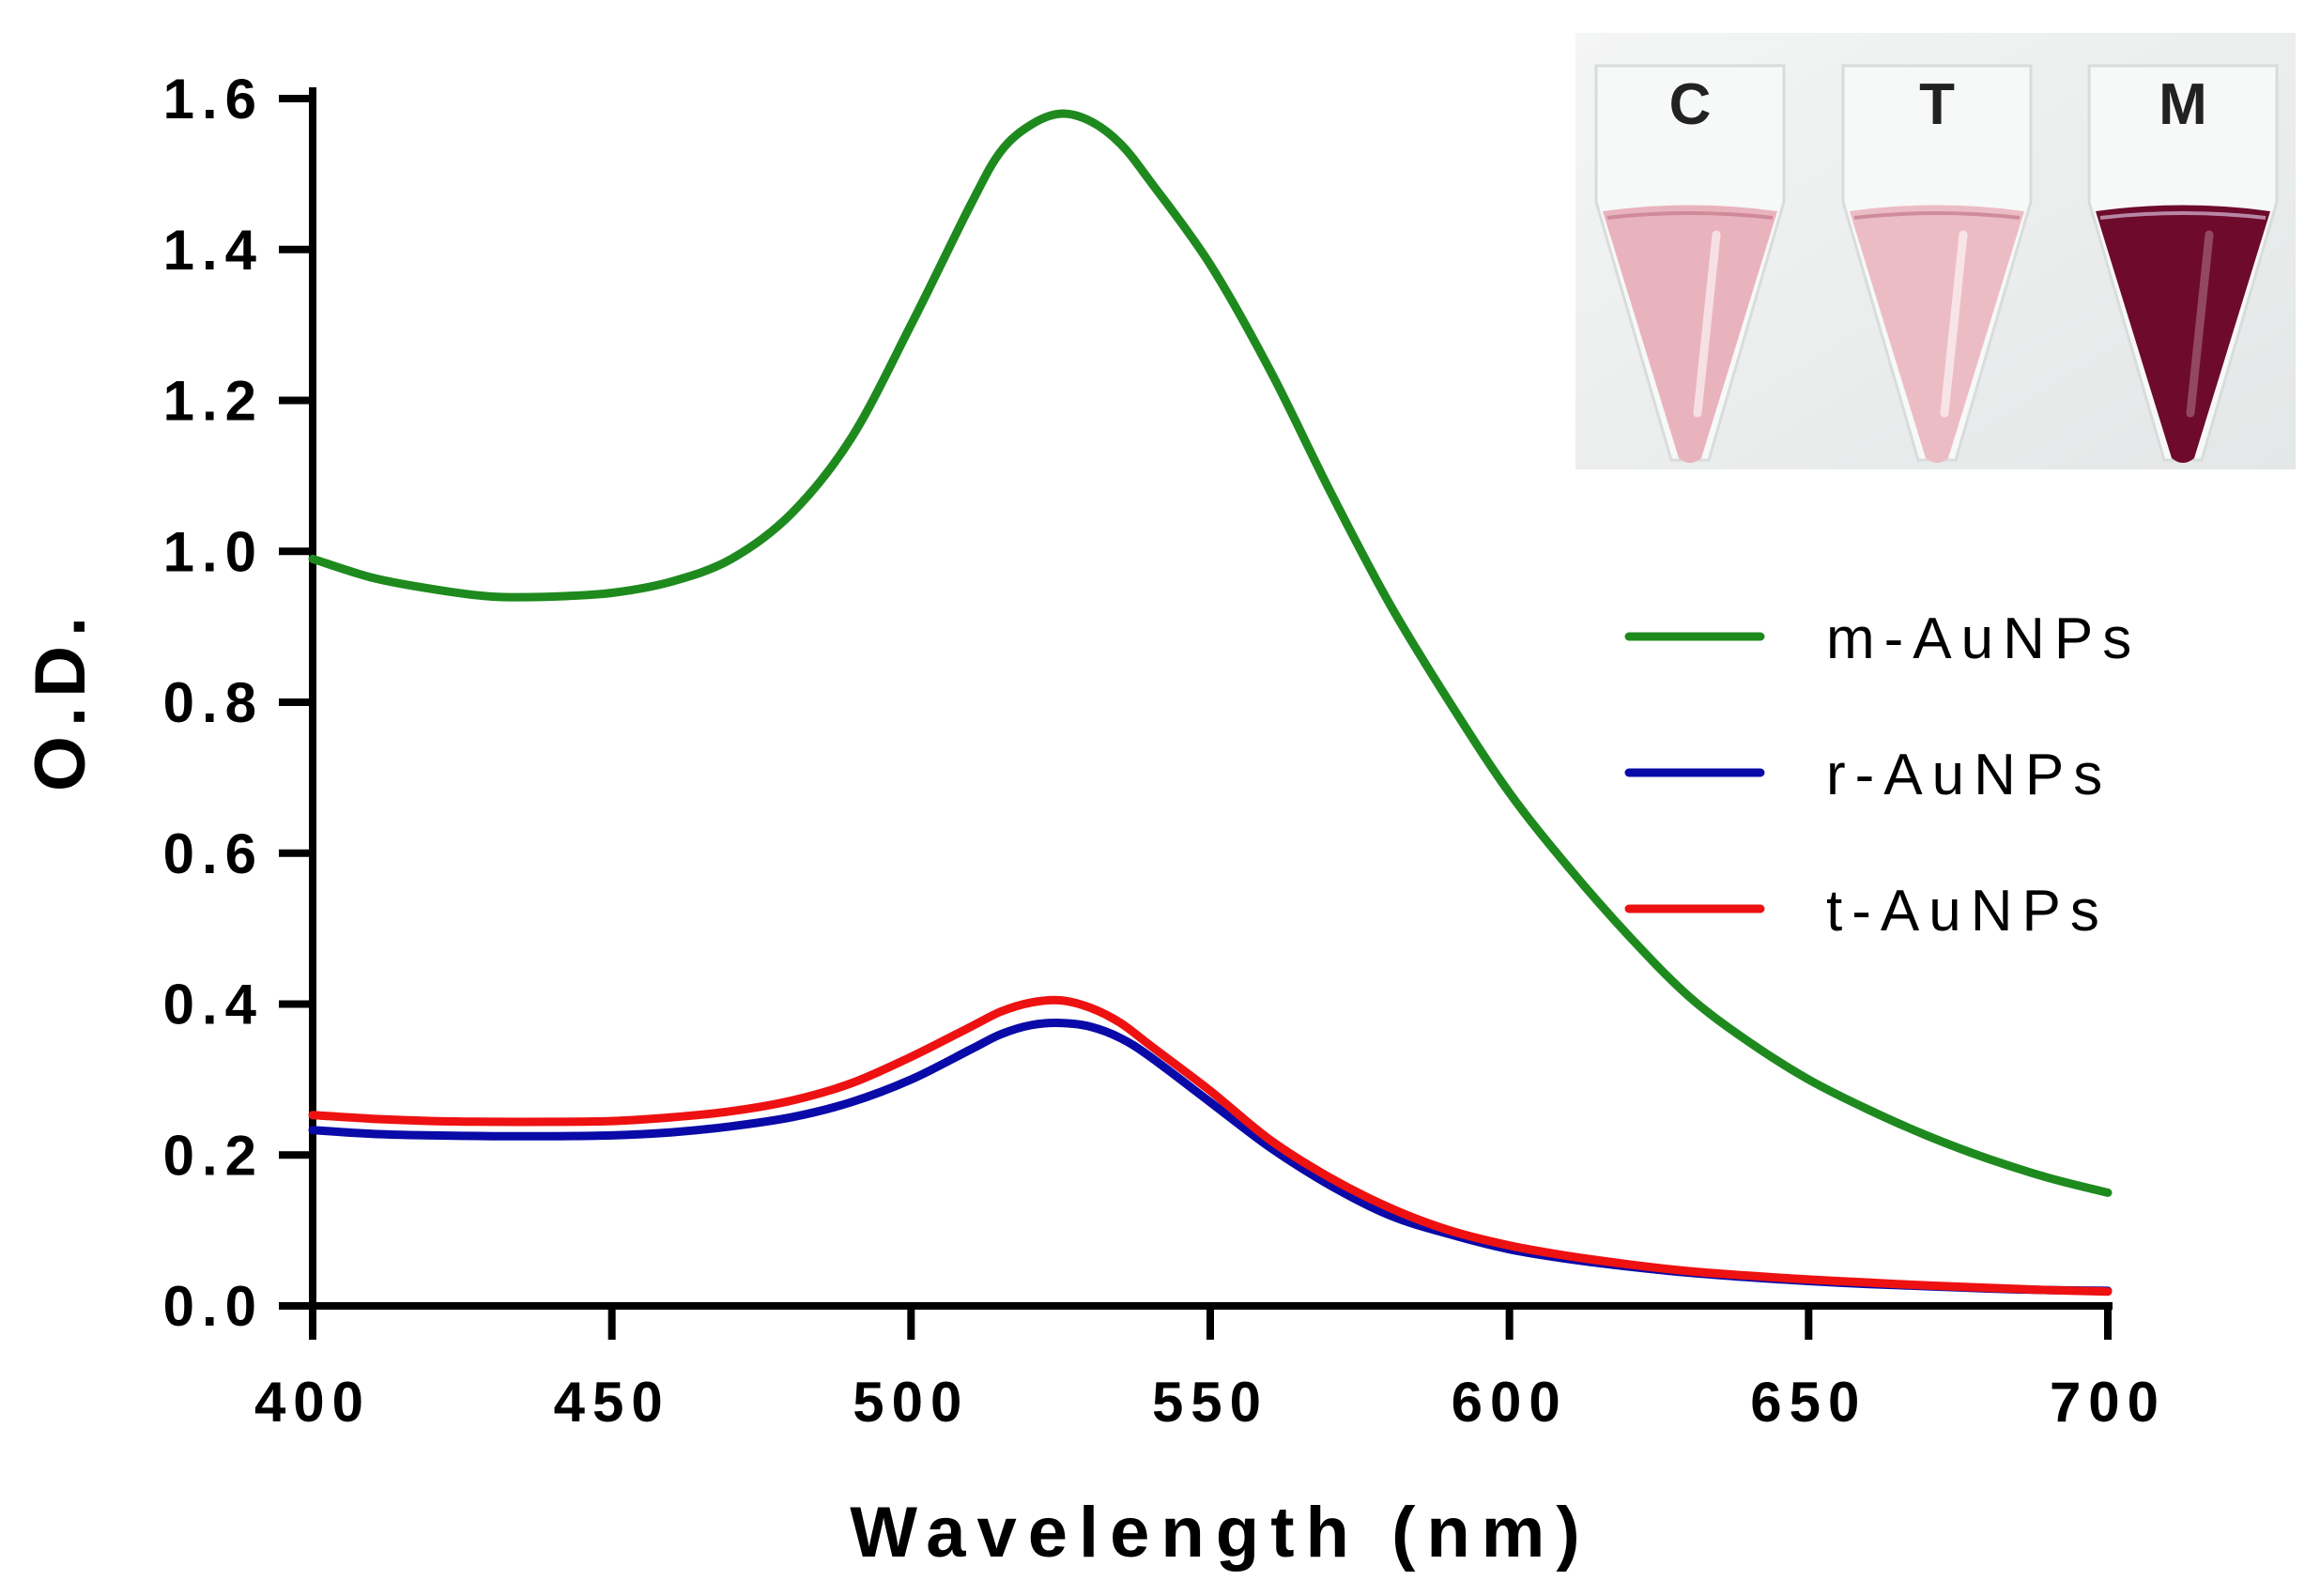 This screenshot has height=1596, width=2305. What do you see at coordinates (213, 251) in the screenshot?
I see `y-tick-label: 1.4` at bounding box center [213, 251].